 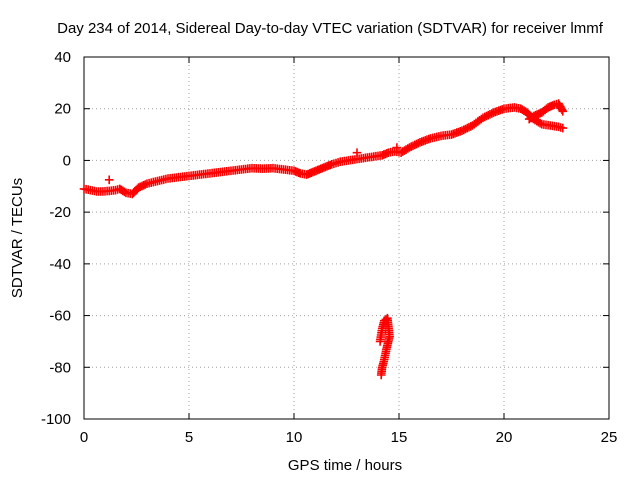 I want to click on y-tick-label: -20, so click(x=60, y=212).